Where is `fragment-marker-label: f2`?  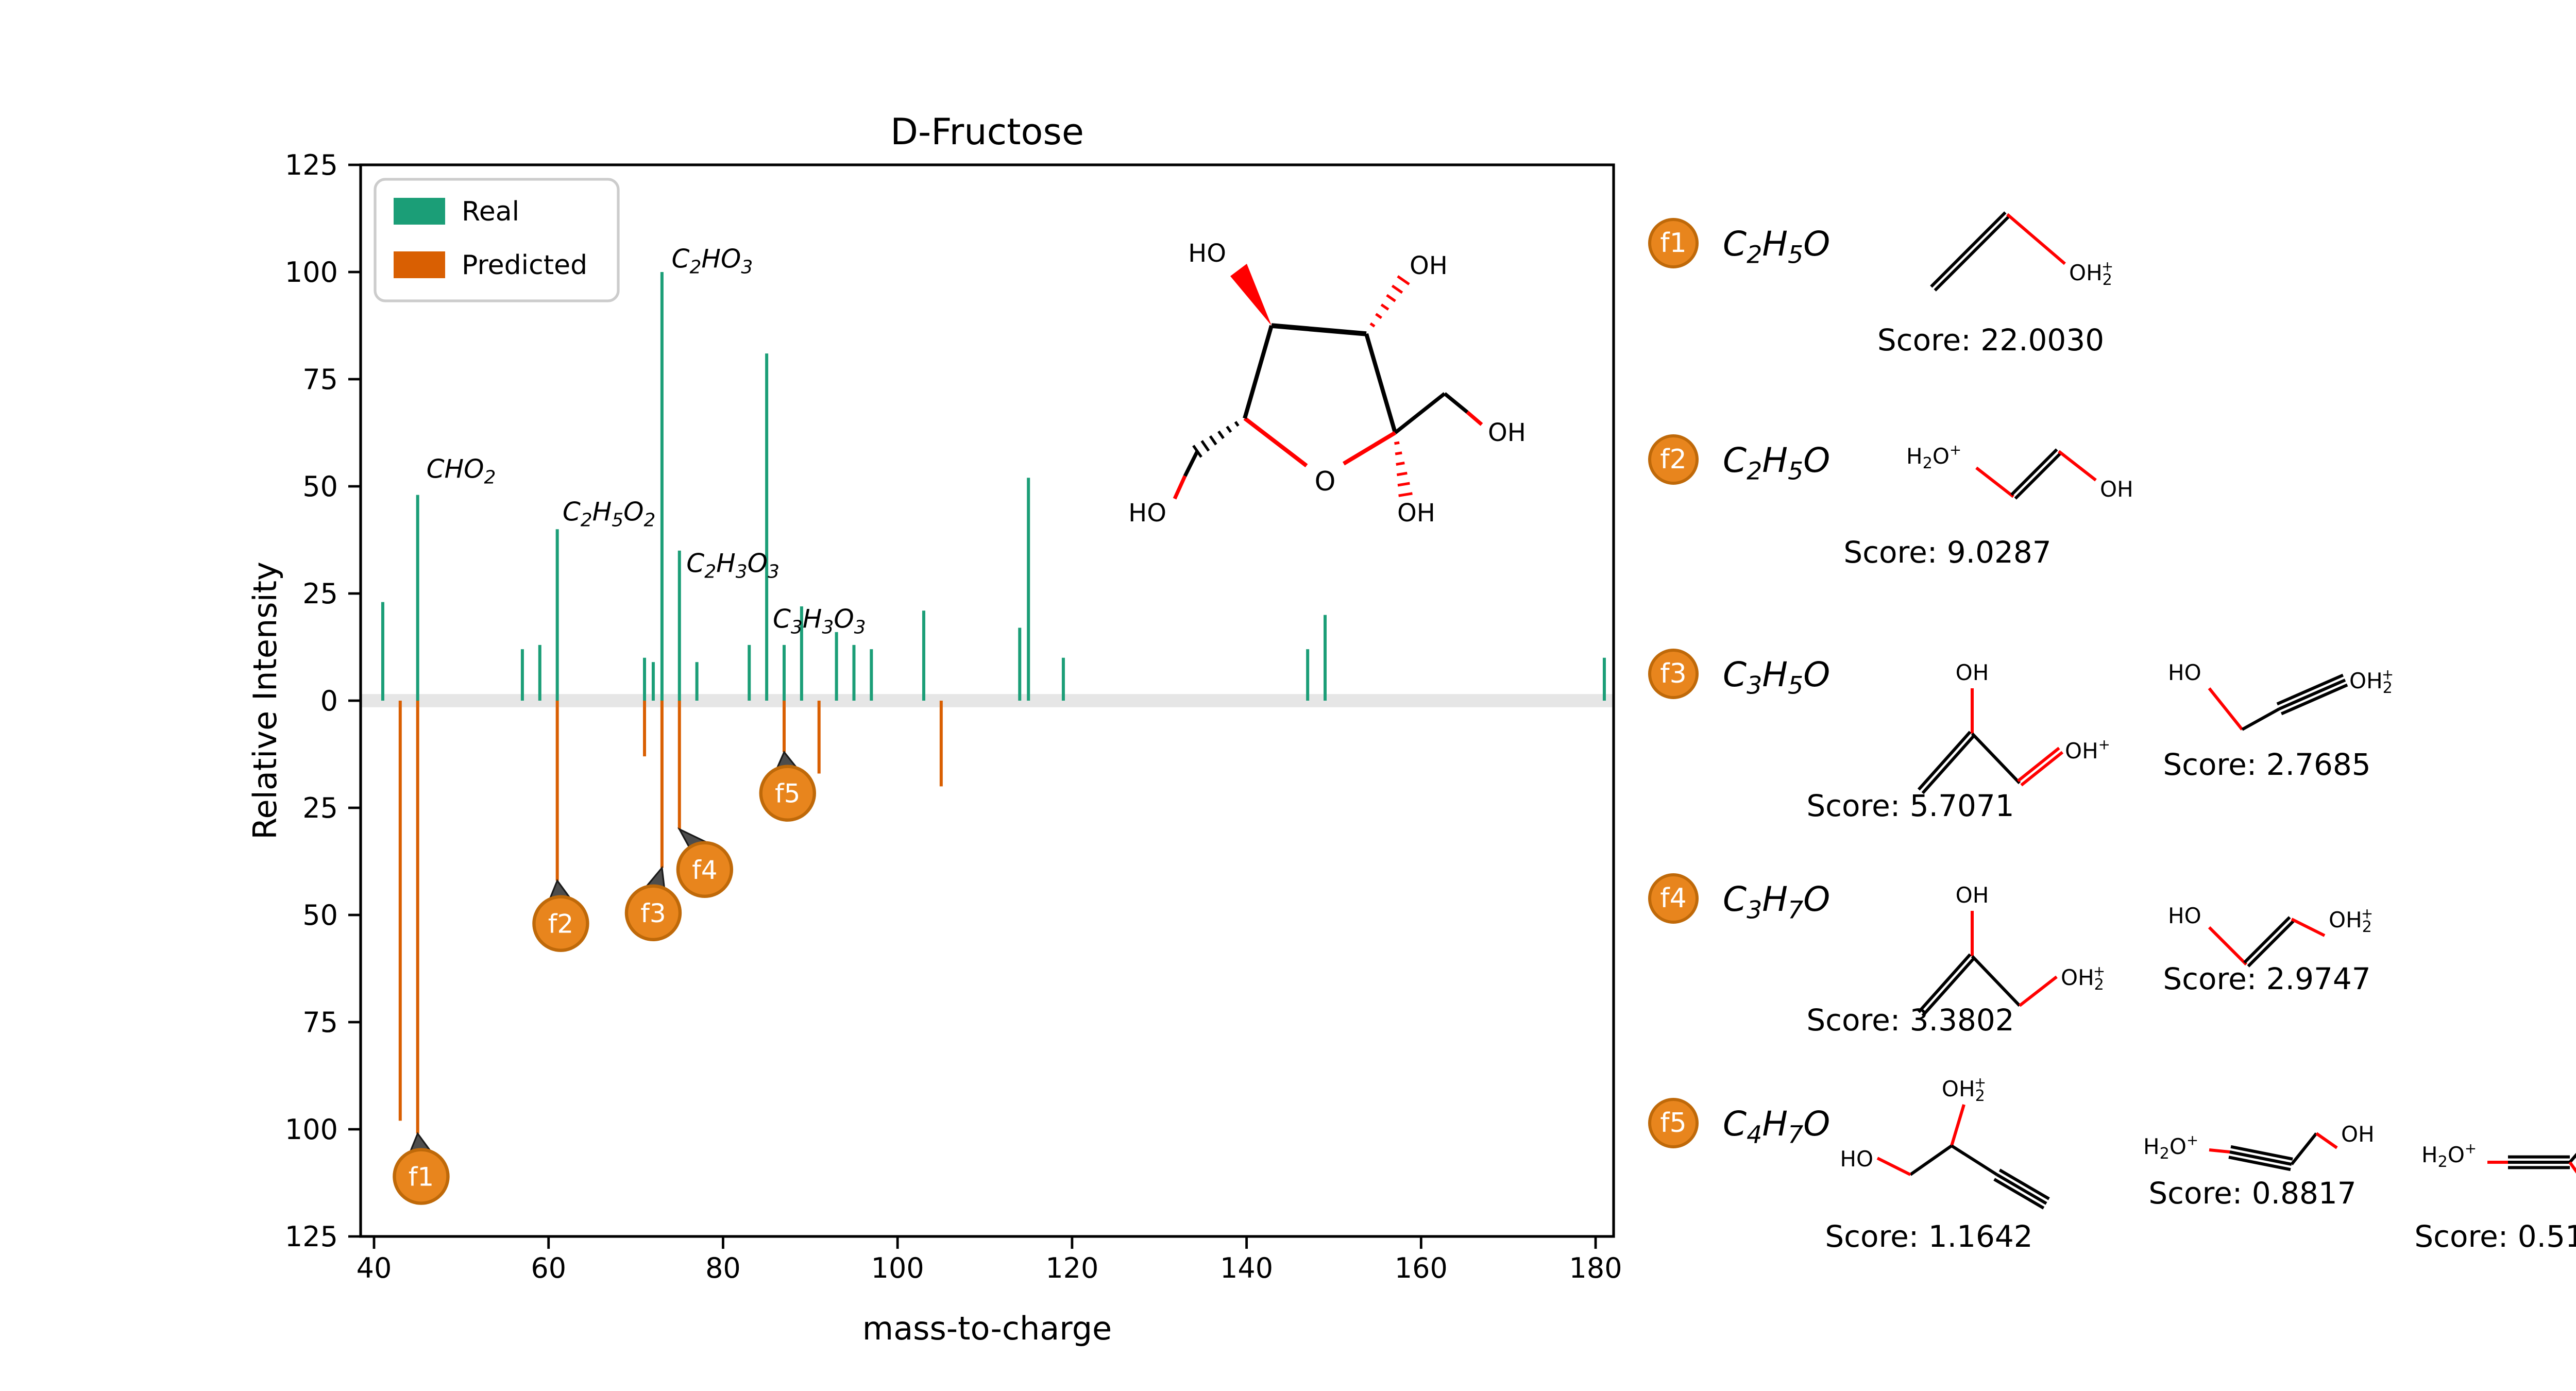
fragment-marker-label: f2 is located at coordinates (560, 924).